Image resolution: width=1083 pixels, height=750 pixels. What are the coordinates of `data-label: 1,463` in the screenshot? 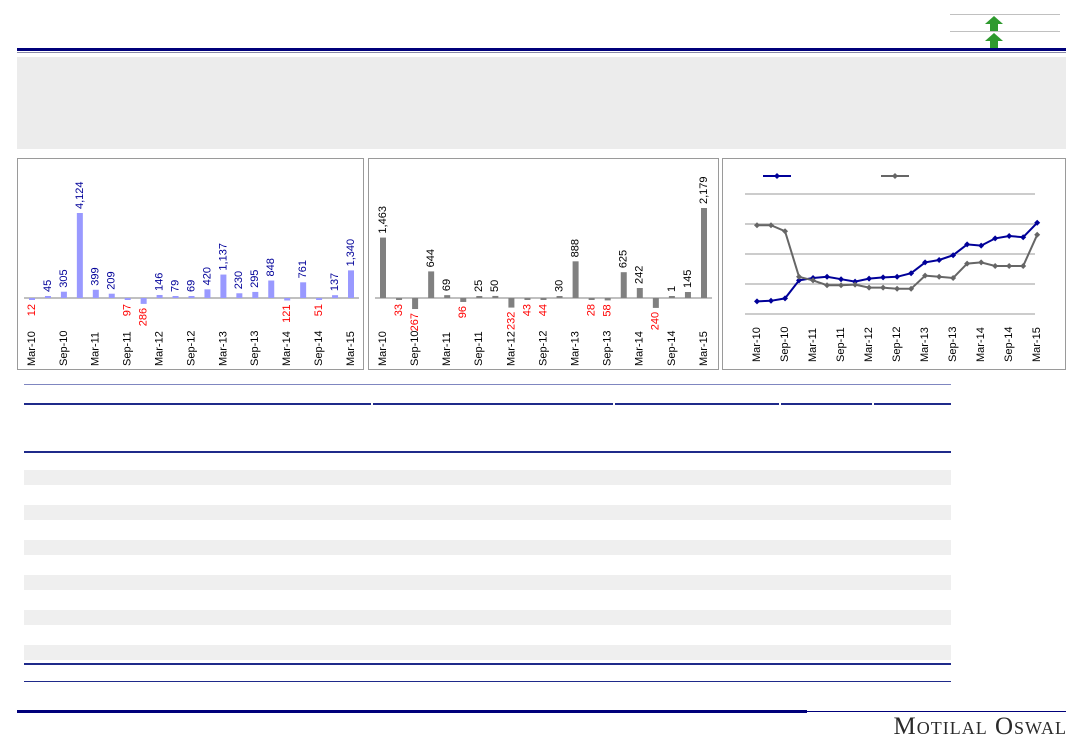 It's located at (383, 220).